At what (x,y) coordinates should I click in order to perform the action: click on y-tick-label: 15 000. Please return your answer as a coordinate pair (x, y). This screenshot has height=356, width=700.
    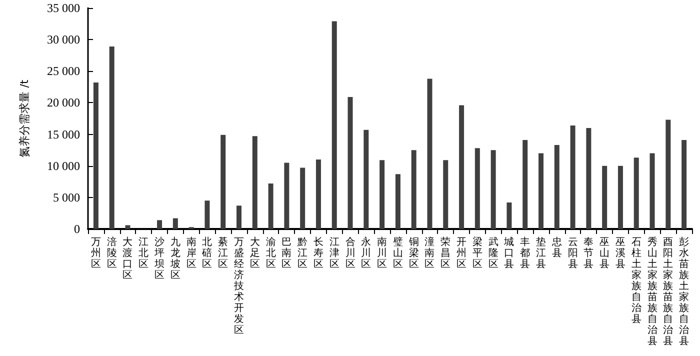
    Looking at the image, I should click on (63, 134).